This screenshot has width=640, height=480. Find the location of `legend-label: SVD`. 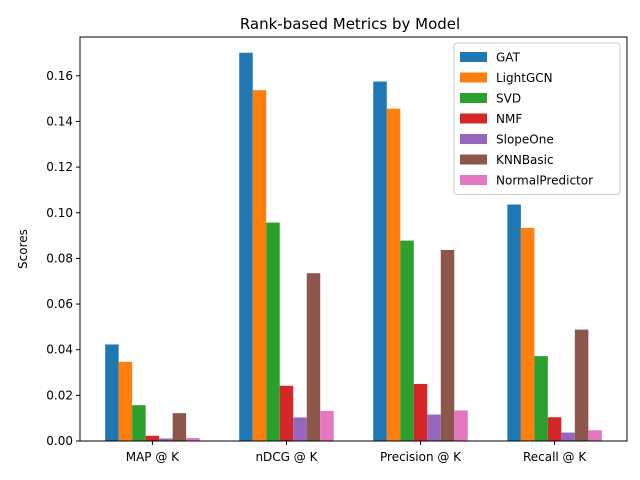

legend-label: SVD is located at coordinates (508, 99).